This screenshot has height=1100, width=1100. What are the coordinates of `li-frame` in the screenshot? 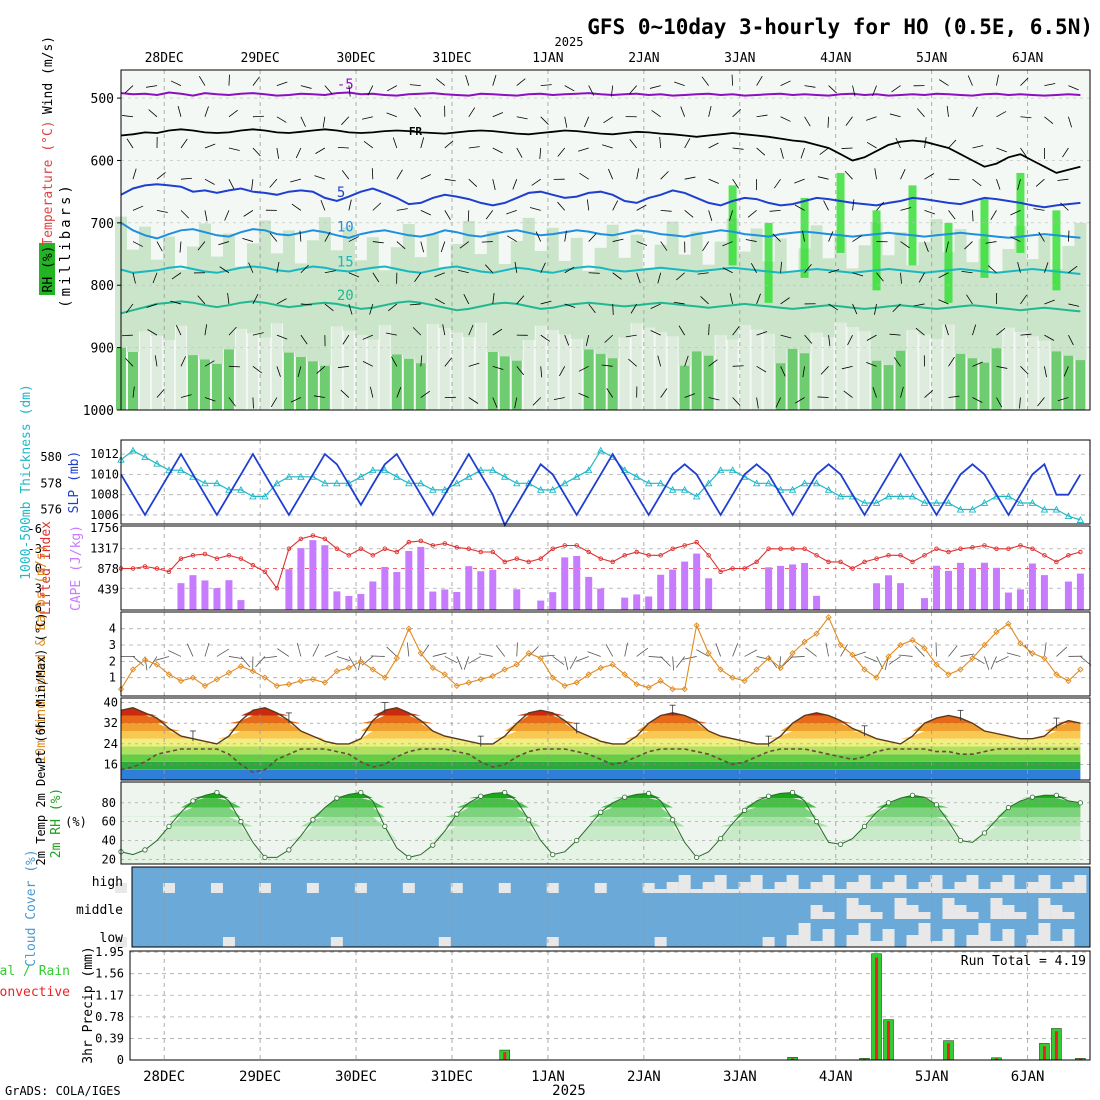 It's located at (605, 568).